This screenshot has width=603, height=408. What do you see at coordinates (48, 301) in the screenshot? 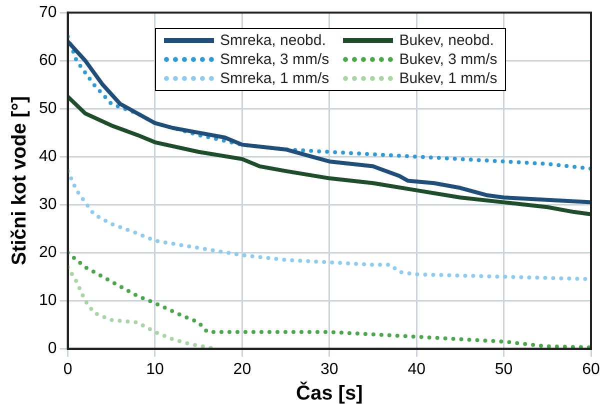
I see `y-tick-label: 10` at bounding box center [48, 301].